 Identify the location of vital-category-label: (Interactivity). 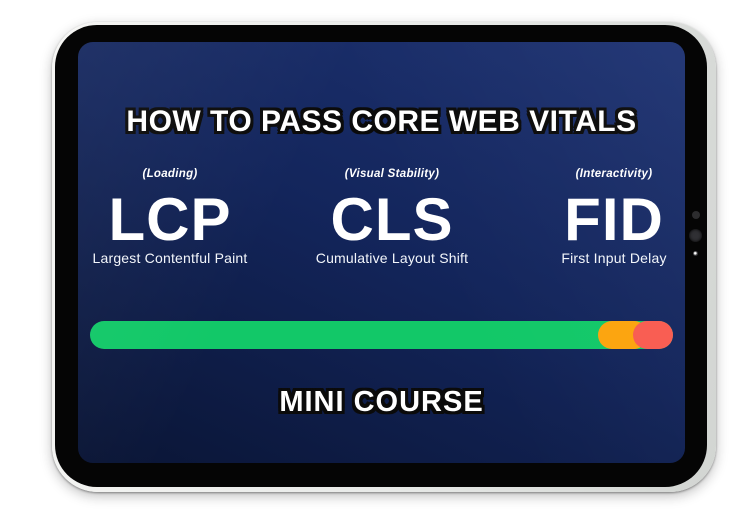
(614, 174).